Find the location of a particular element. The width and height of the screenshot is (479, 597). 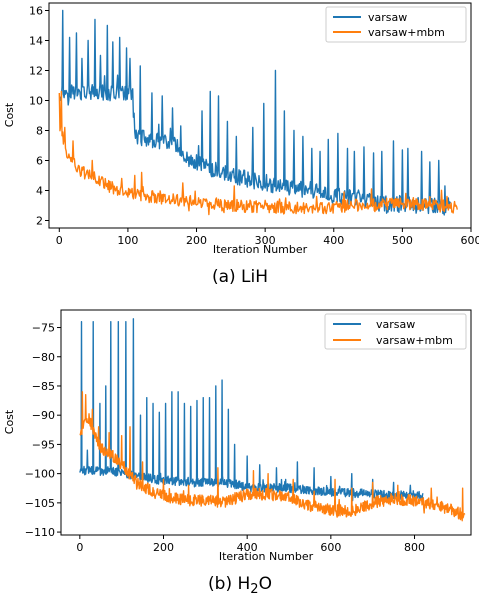

y-tick-label: −100 is located at coordinates (40, 474).